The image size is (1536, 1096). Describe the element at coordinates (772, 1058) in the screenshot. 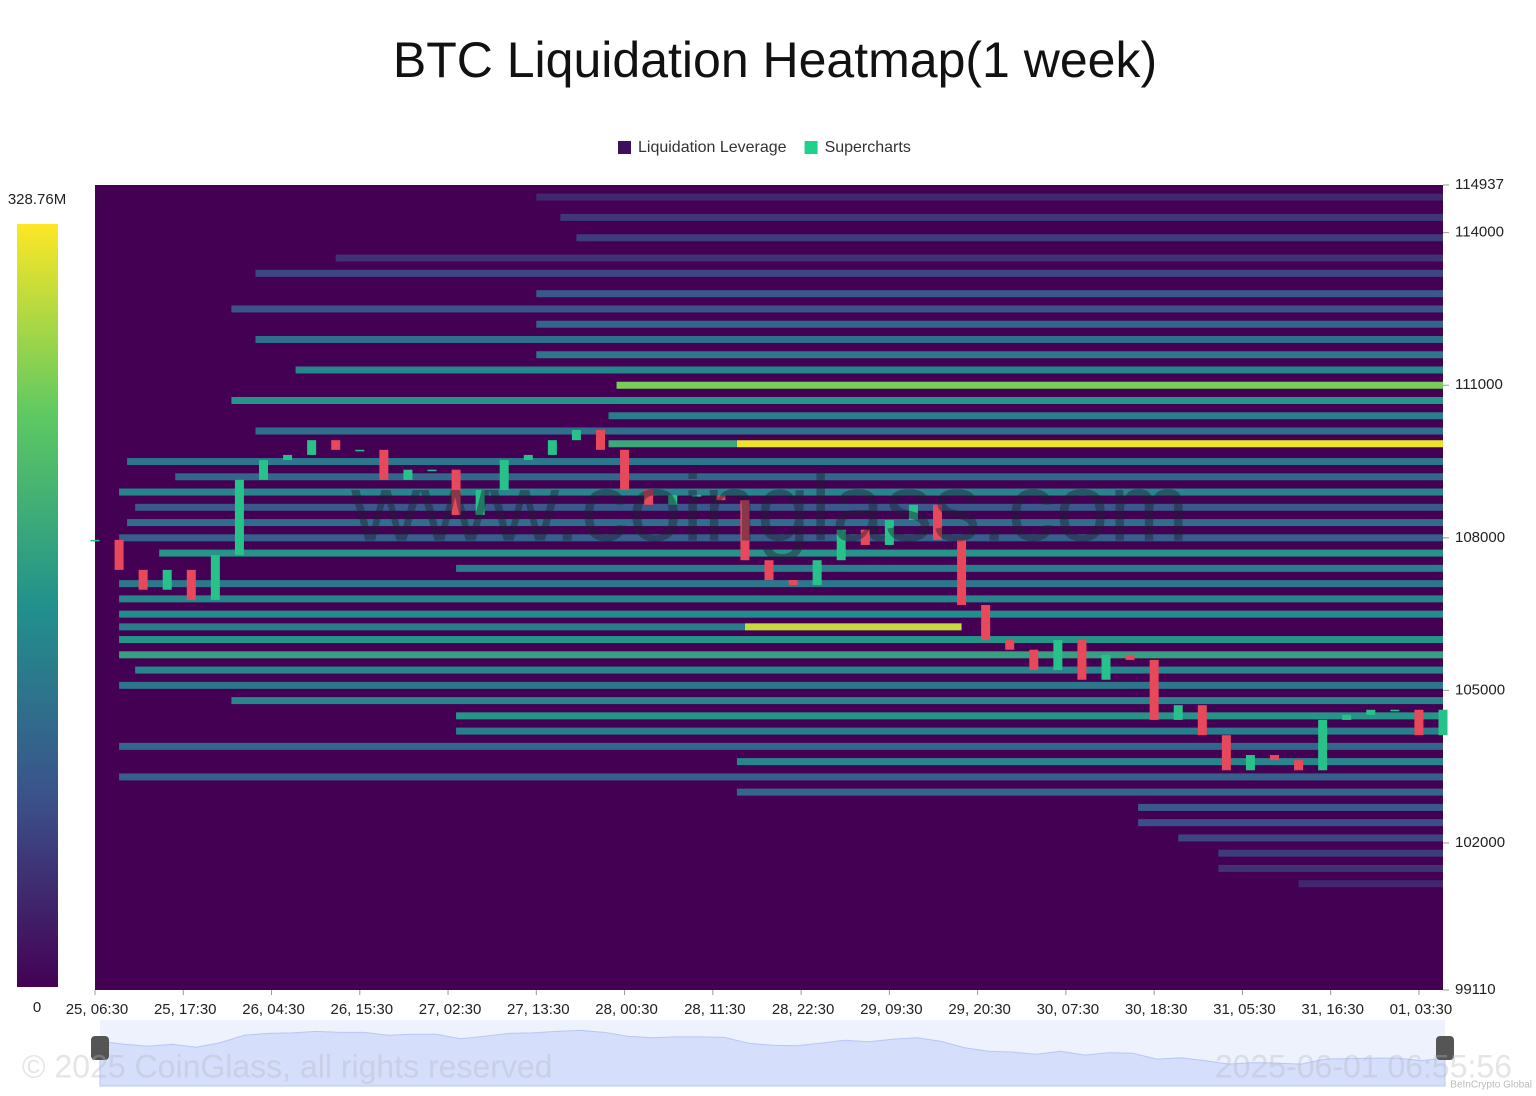

I see `navigator-area` at that location.